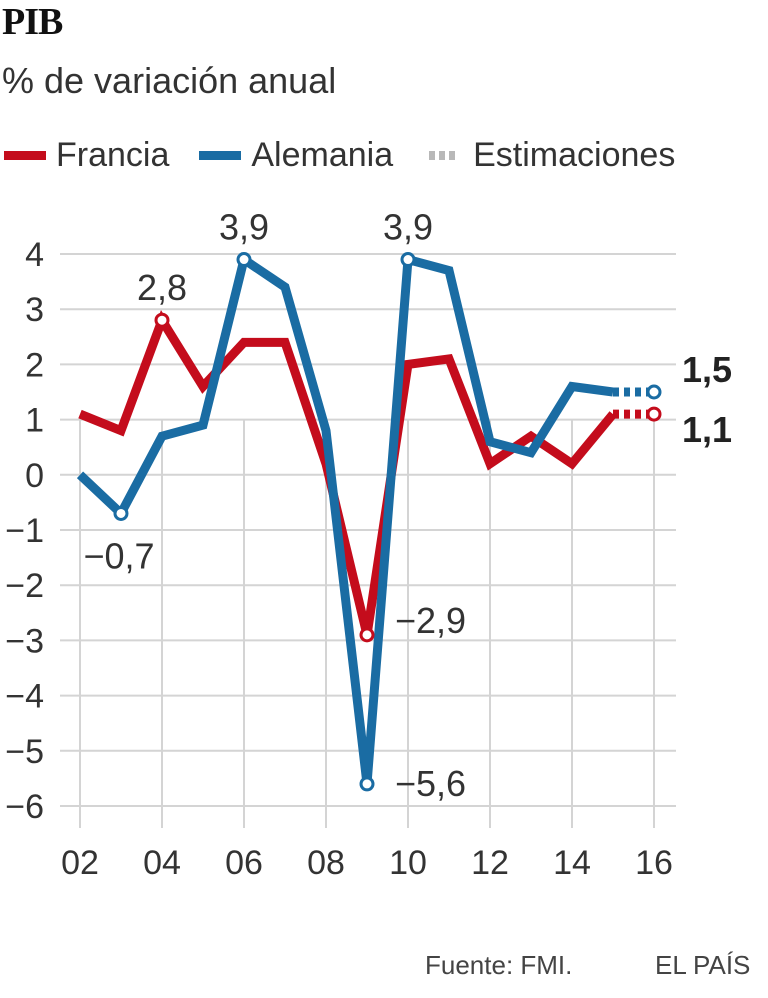 The height and width of the screenshot is (998, 768). I want to click on data-label: 2,8, so click(162, 287).